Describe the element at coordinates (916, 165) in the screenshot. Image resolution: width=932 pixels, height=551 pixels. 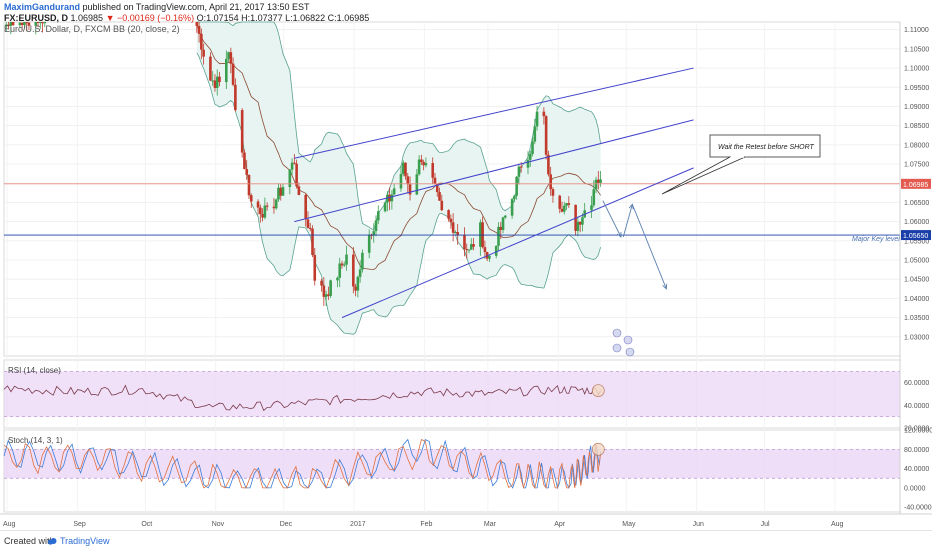
I see `y-tick-7: 1.07500` at that location.